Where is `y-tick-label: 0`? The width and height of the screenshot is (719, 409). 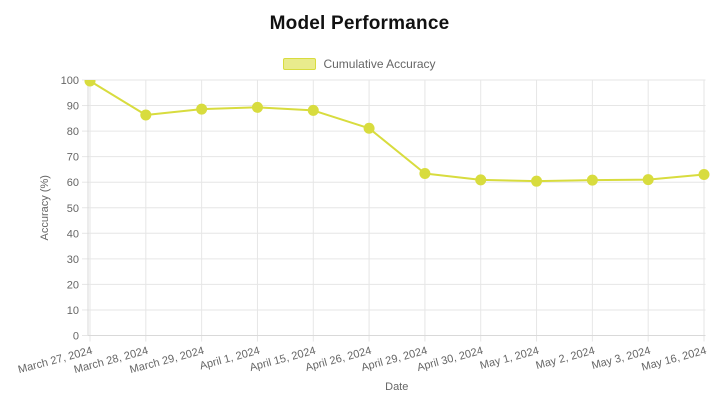 y-tick-label: 0 is located at coordinates (76, 337).